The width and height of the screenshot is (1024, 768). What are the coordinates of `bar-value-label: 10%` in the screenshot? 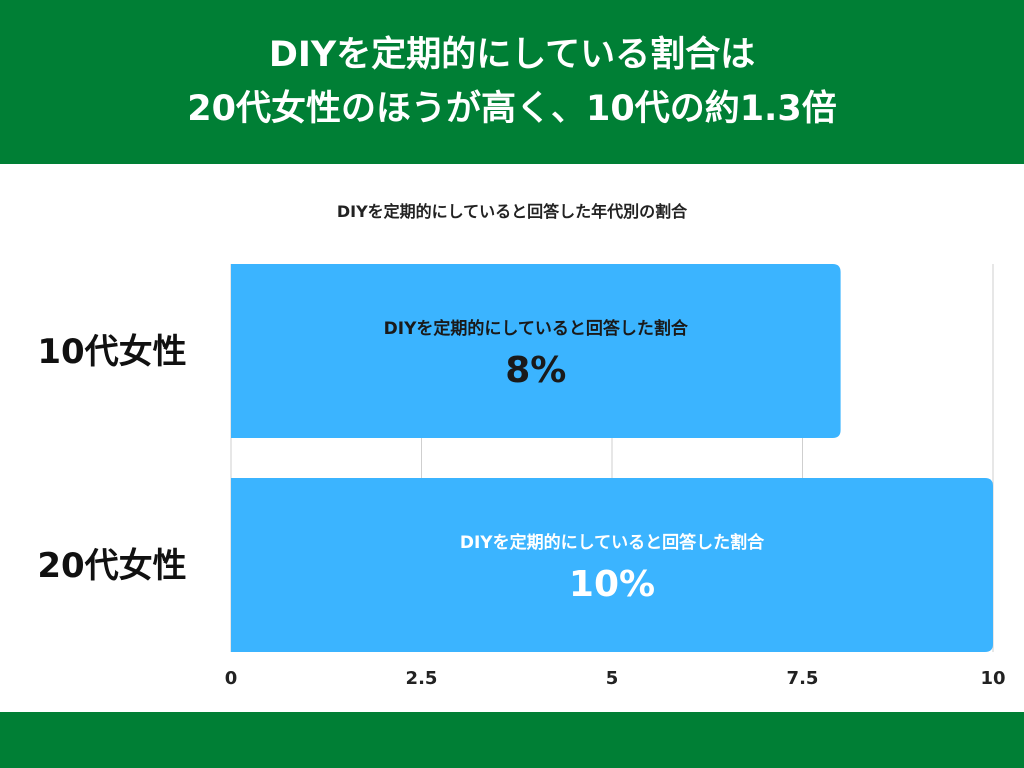 It's located at (612, 584).